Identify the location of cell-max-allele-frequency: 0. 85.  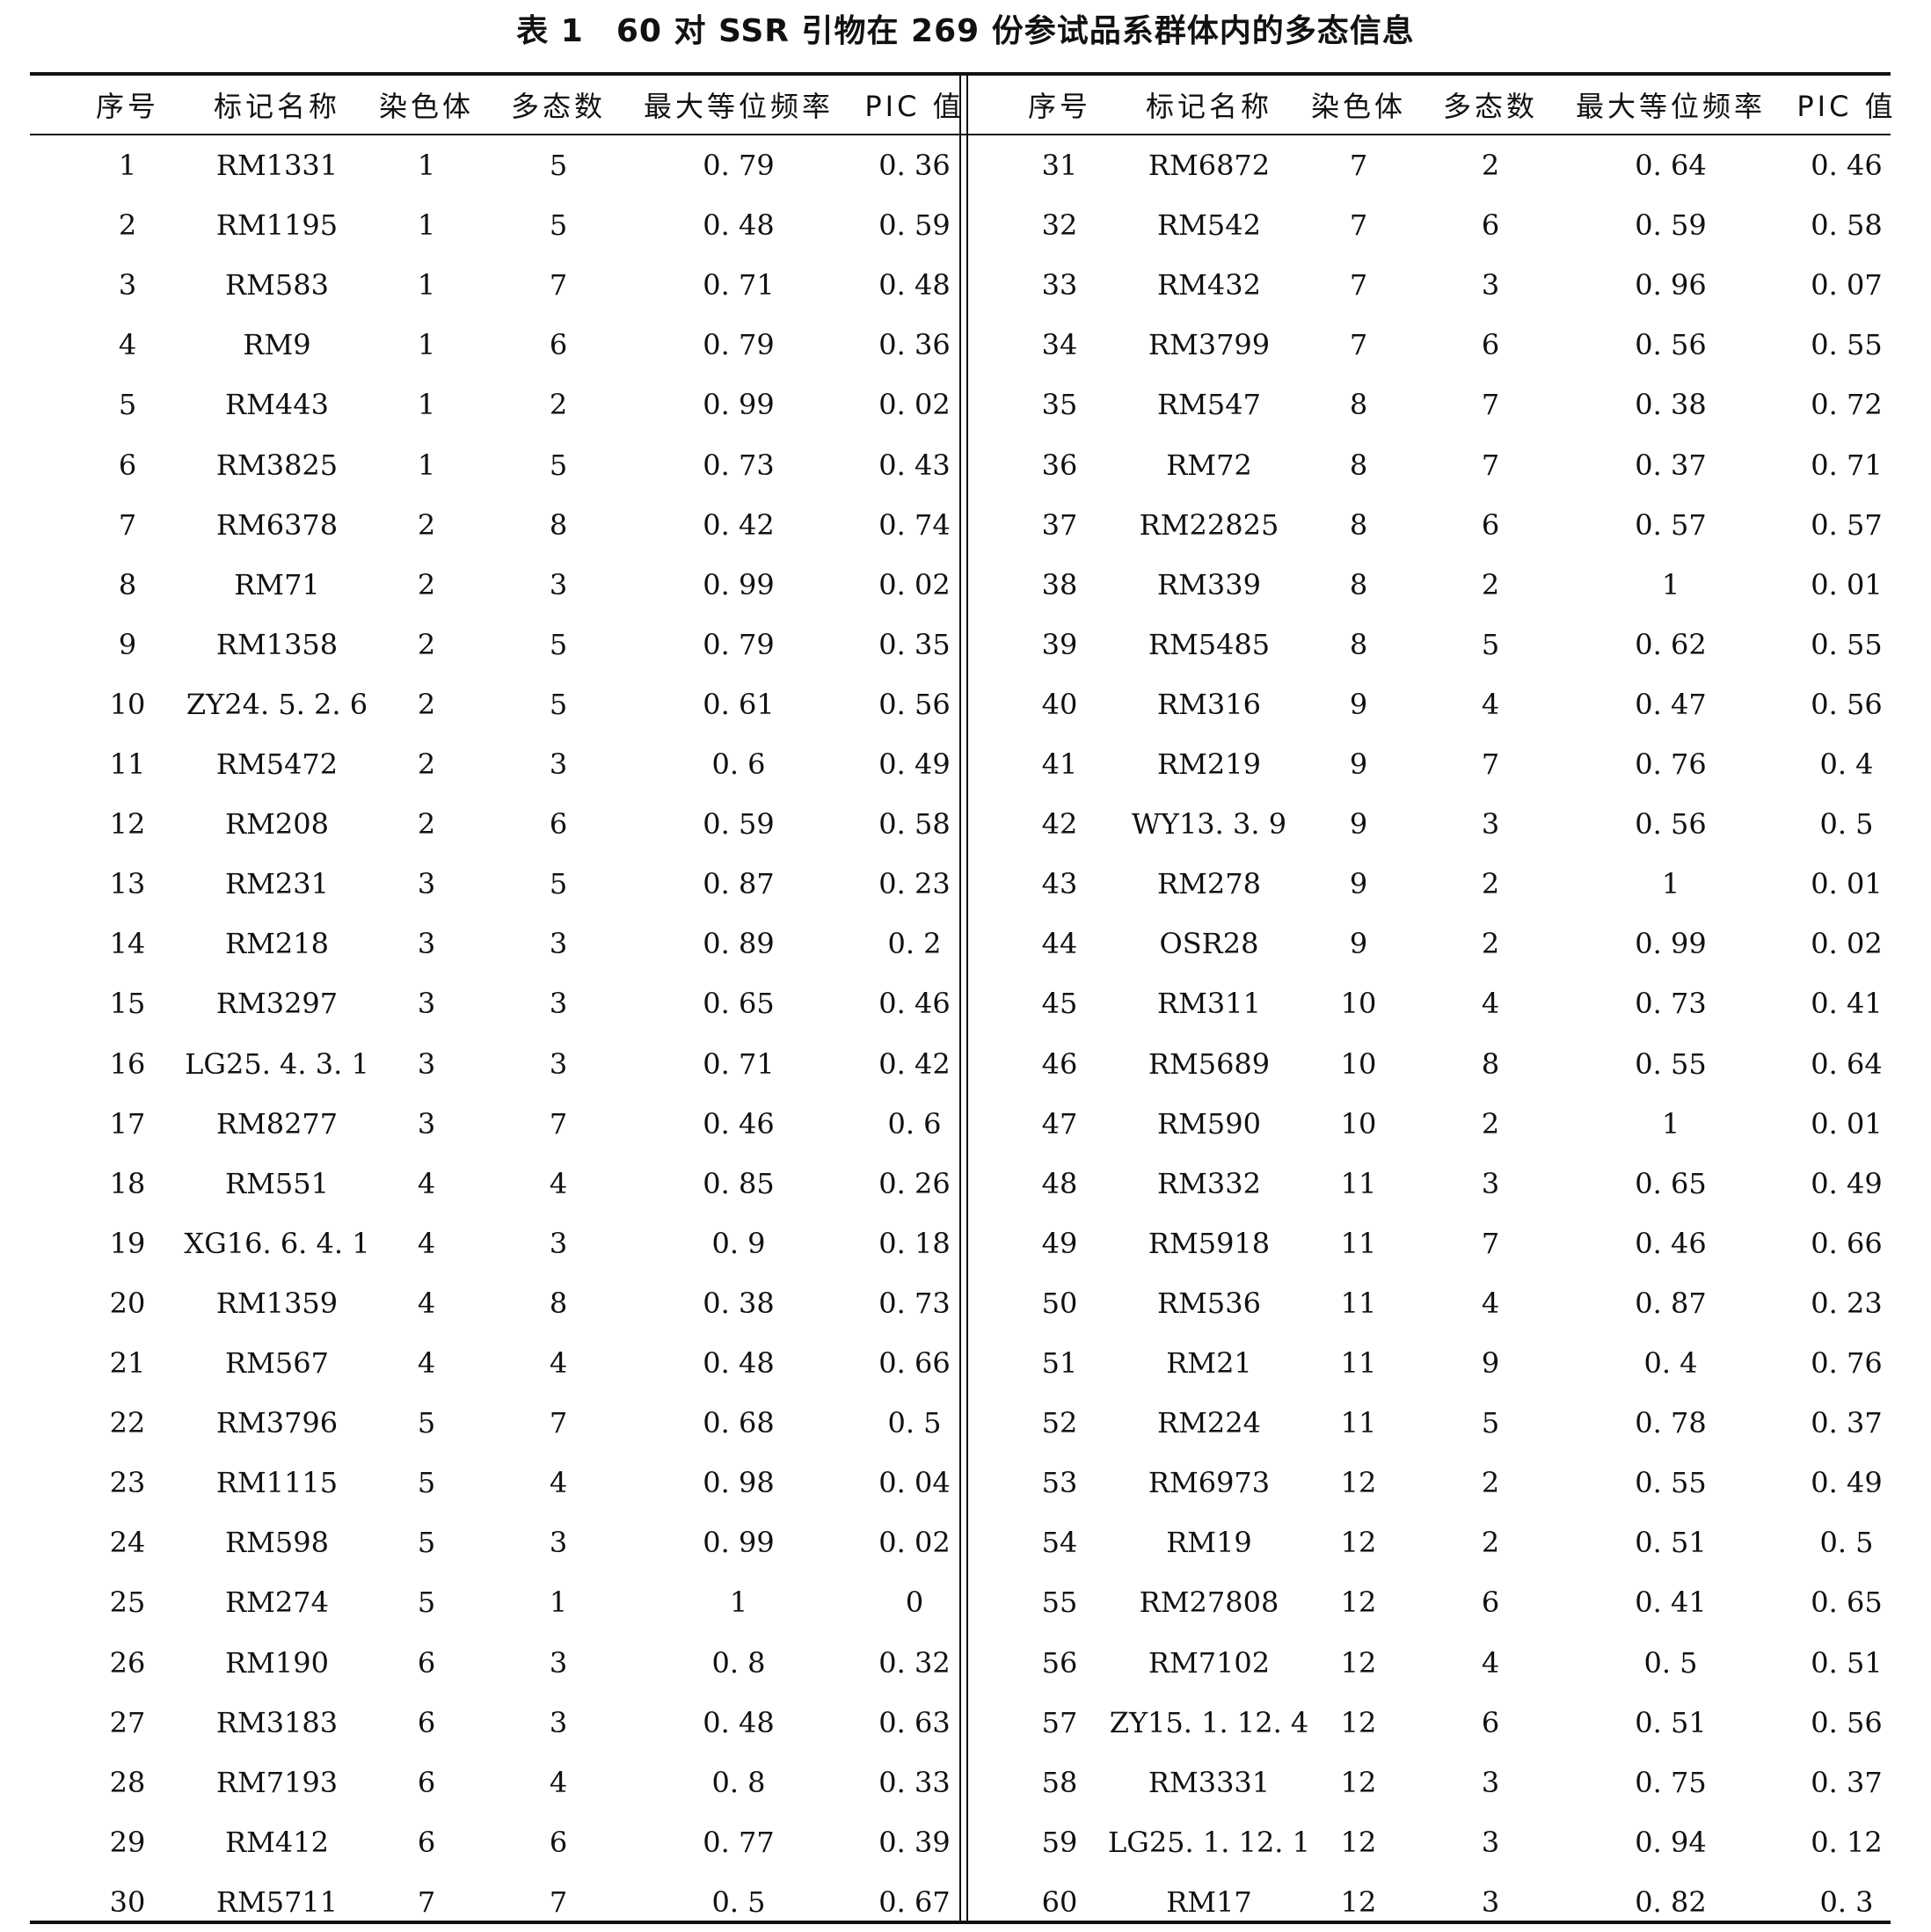
(739, 1183).